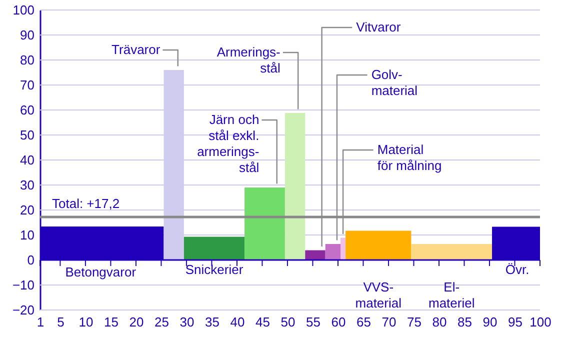  What do you see at coordinates (86, 322) in the screenshot?
I see `x-tick-label: 10` at bounding box center [86, 322].